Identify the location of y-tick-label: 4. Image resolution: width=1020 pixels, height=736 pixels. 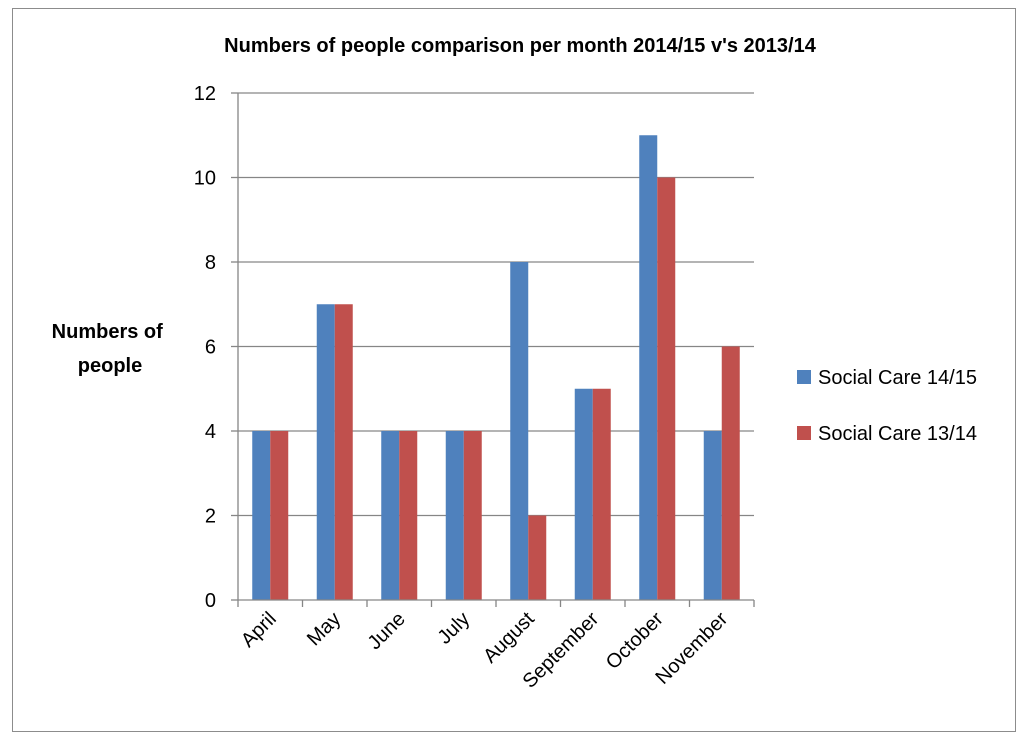
(210, 432).